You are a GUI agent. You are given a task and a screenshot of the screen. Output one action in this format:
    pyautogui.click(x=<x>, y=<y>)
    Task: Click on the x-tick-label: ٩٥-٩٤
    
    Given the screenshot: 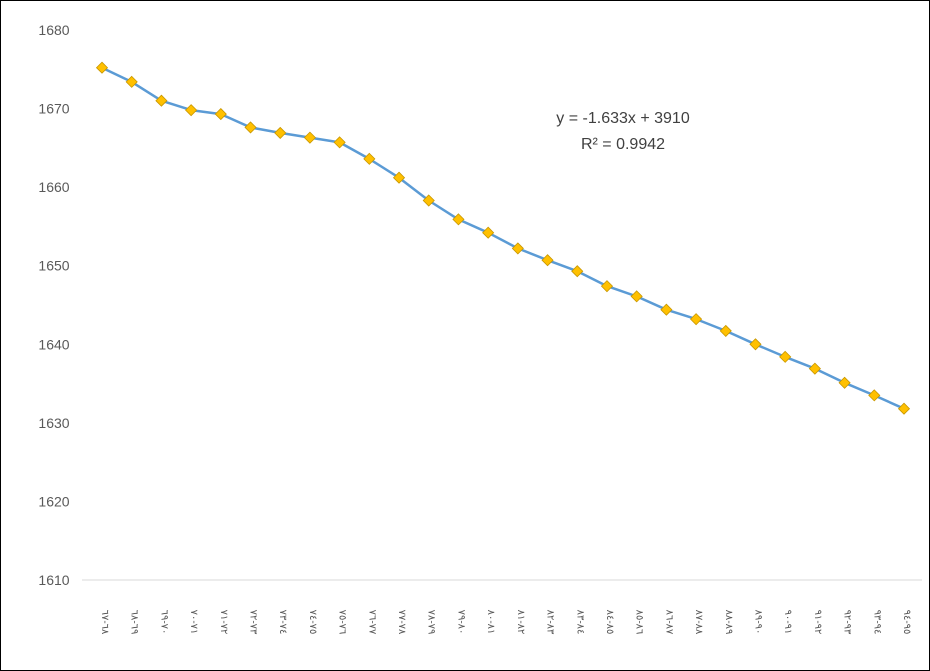 What is the action you would take?
    pyautogui.click(x=906, y=622)
    